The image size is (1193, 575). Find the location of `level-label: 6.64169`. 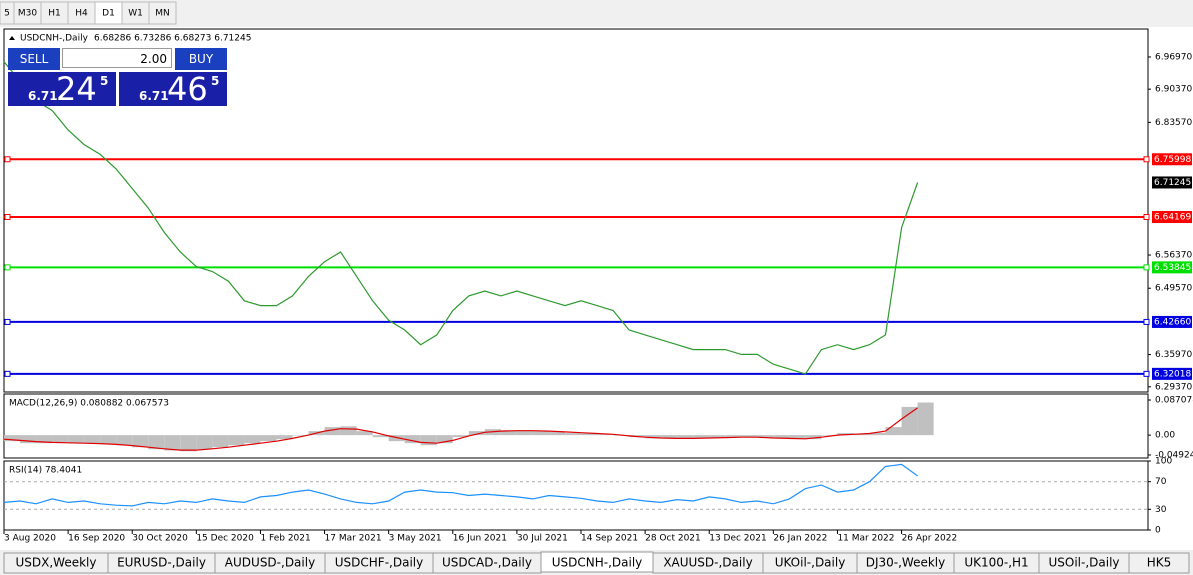

level-label: 6.64169 is located at coordinates (1172, 217).